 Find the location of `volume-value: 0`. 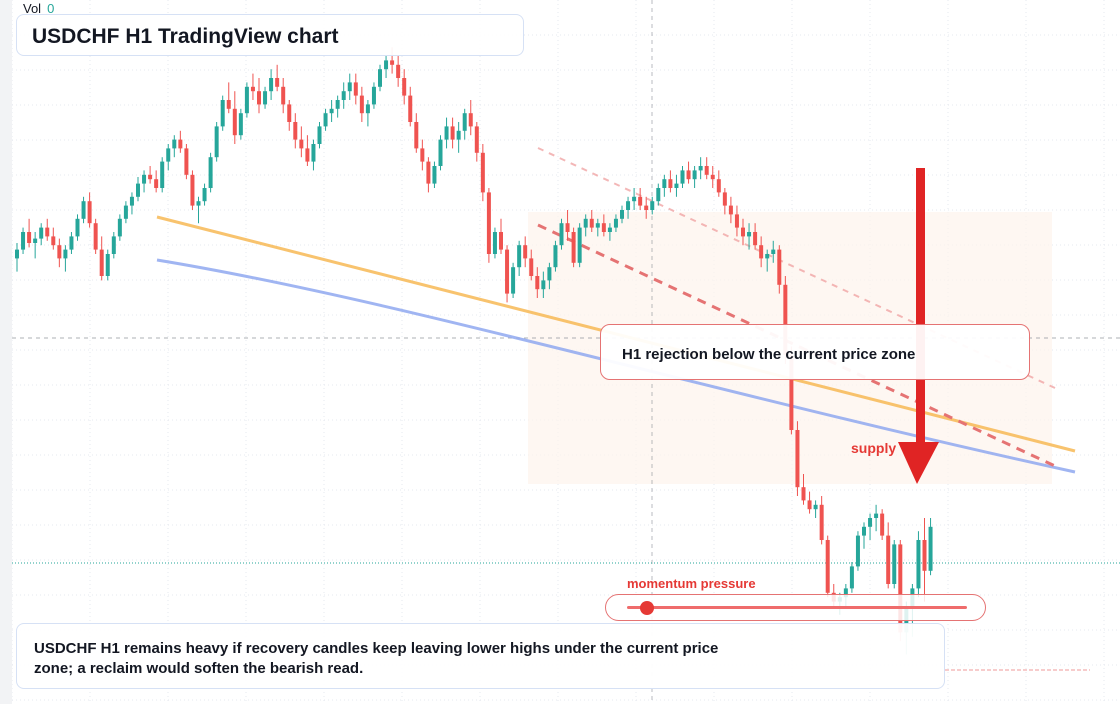

volume-value: 0 is located at coordinates (51, 8).